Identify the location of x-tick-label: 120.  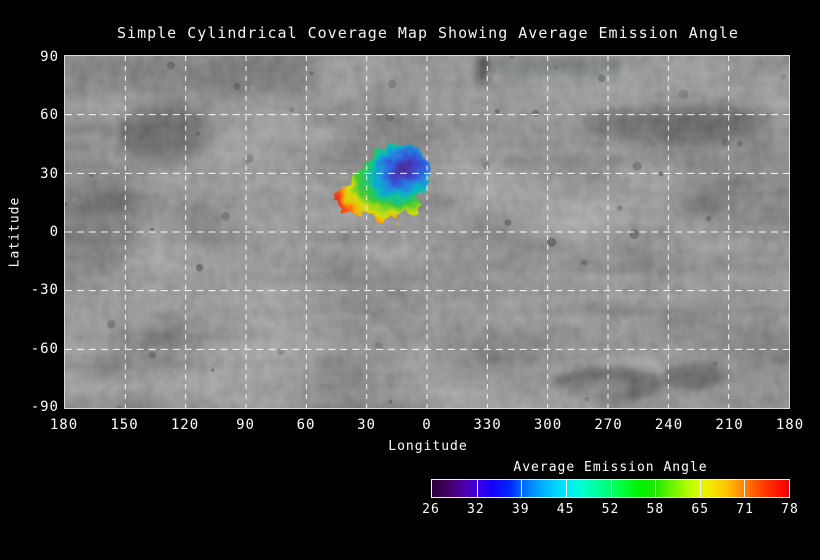
(185, 425).